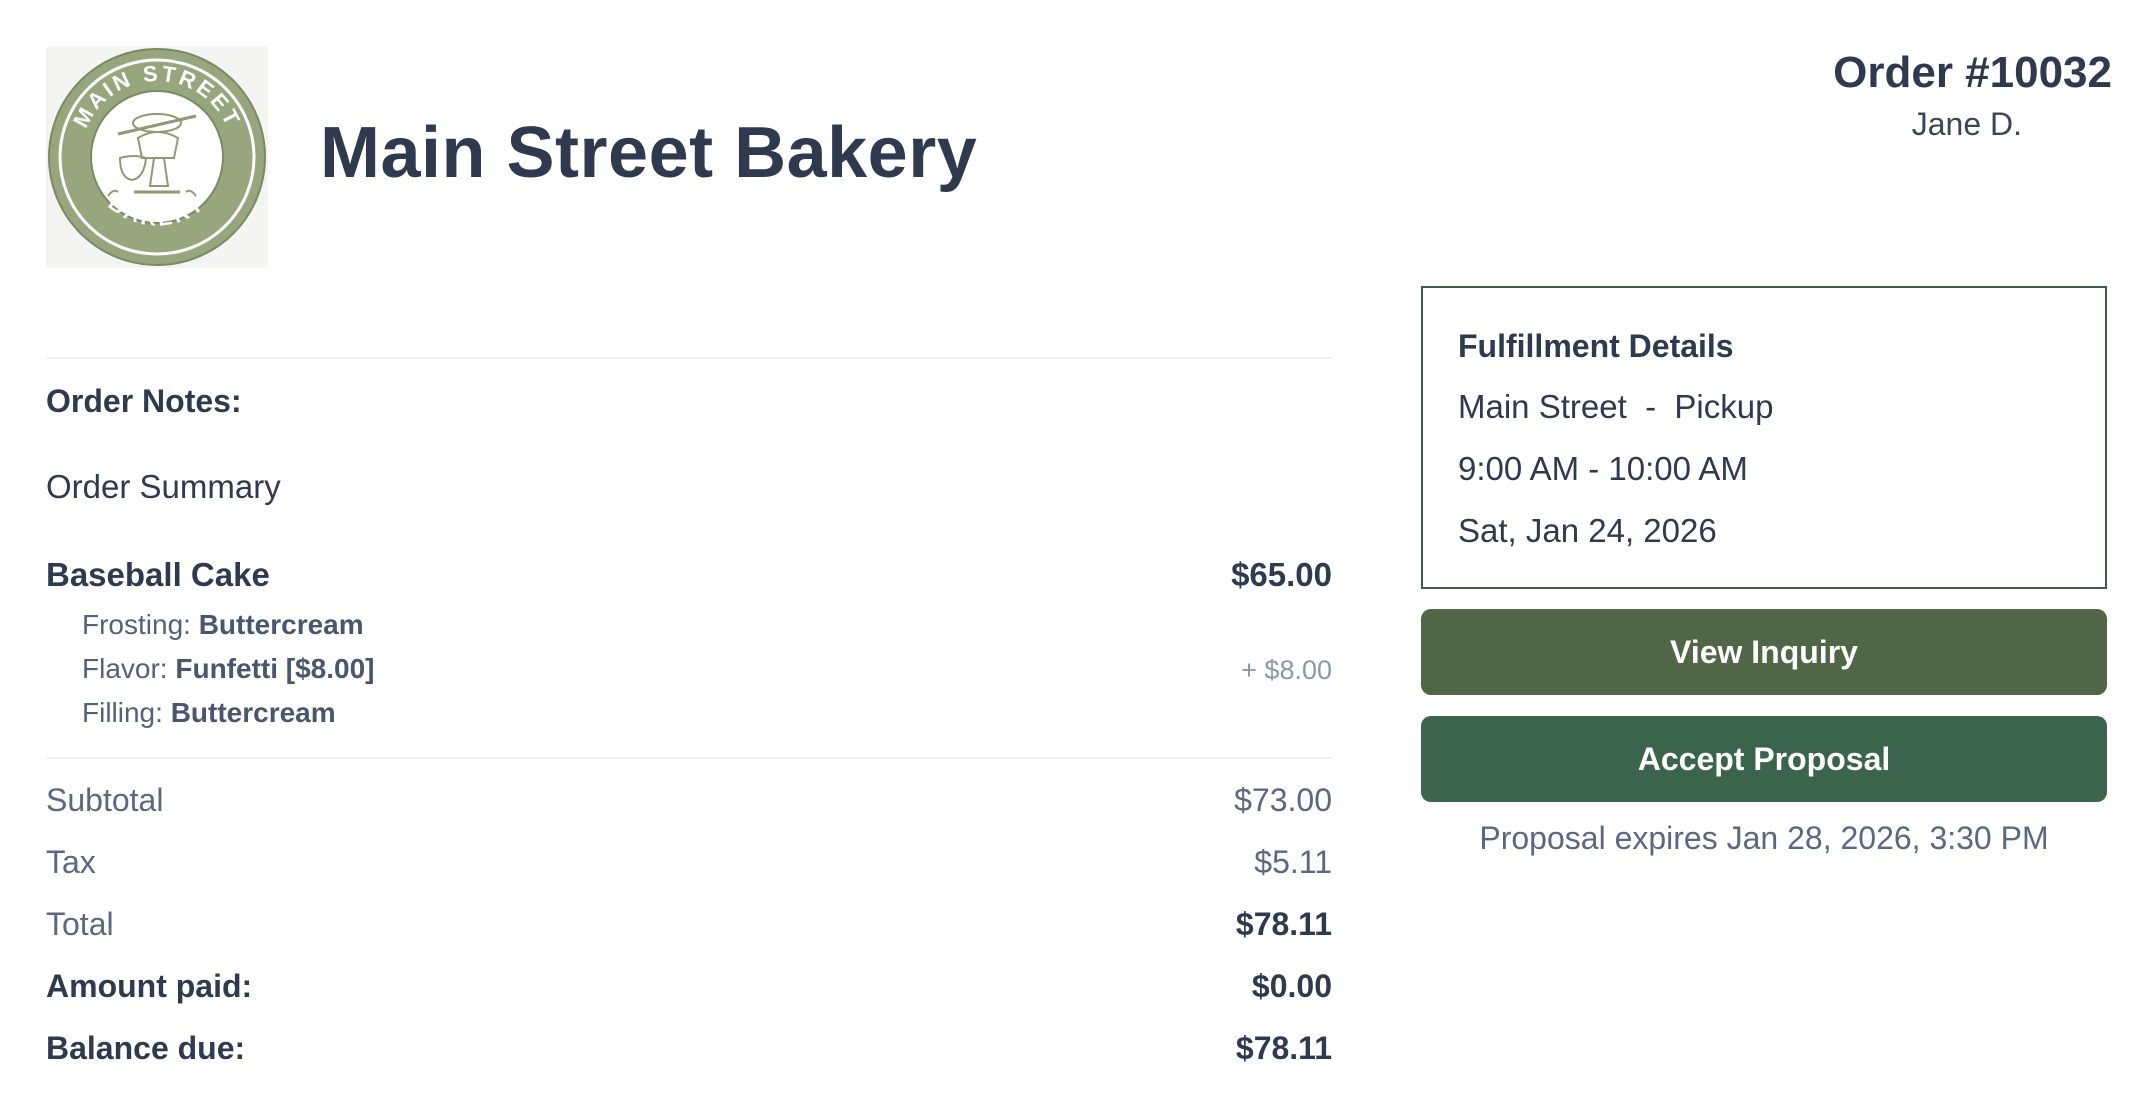 The width and height of the screenshot is (2147, 1102). I want to click on customer-name: Jane D., so click(1966, 124).